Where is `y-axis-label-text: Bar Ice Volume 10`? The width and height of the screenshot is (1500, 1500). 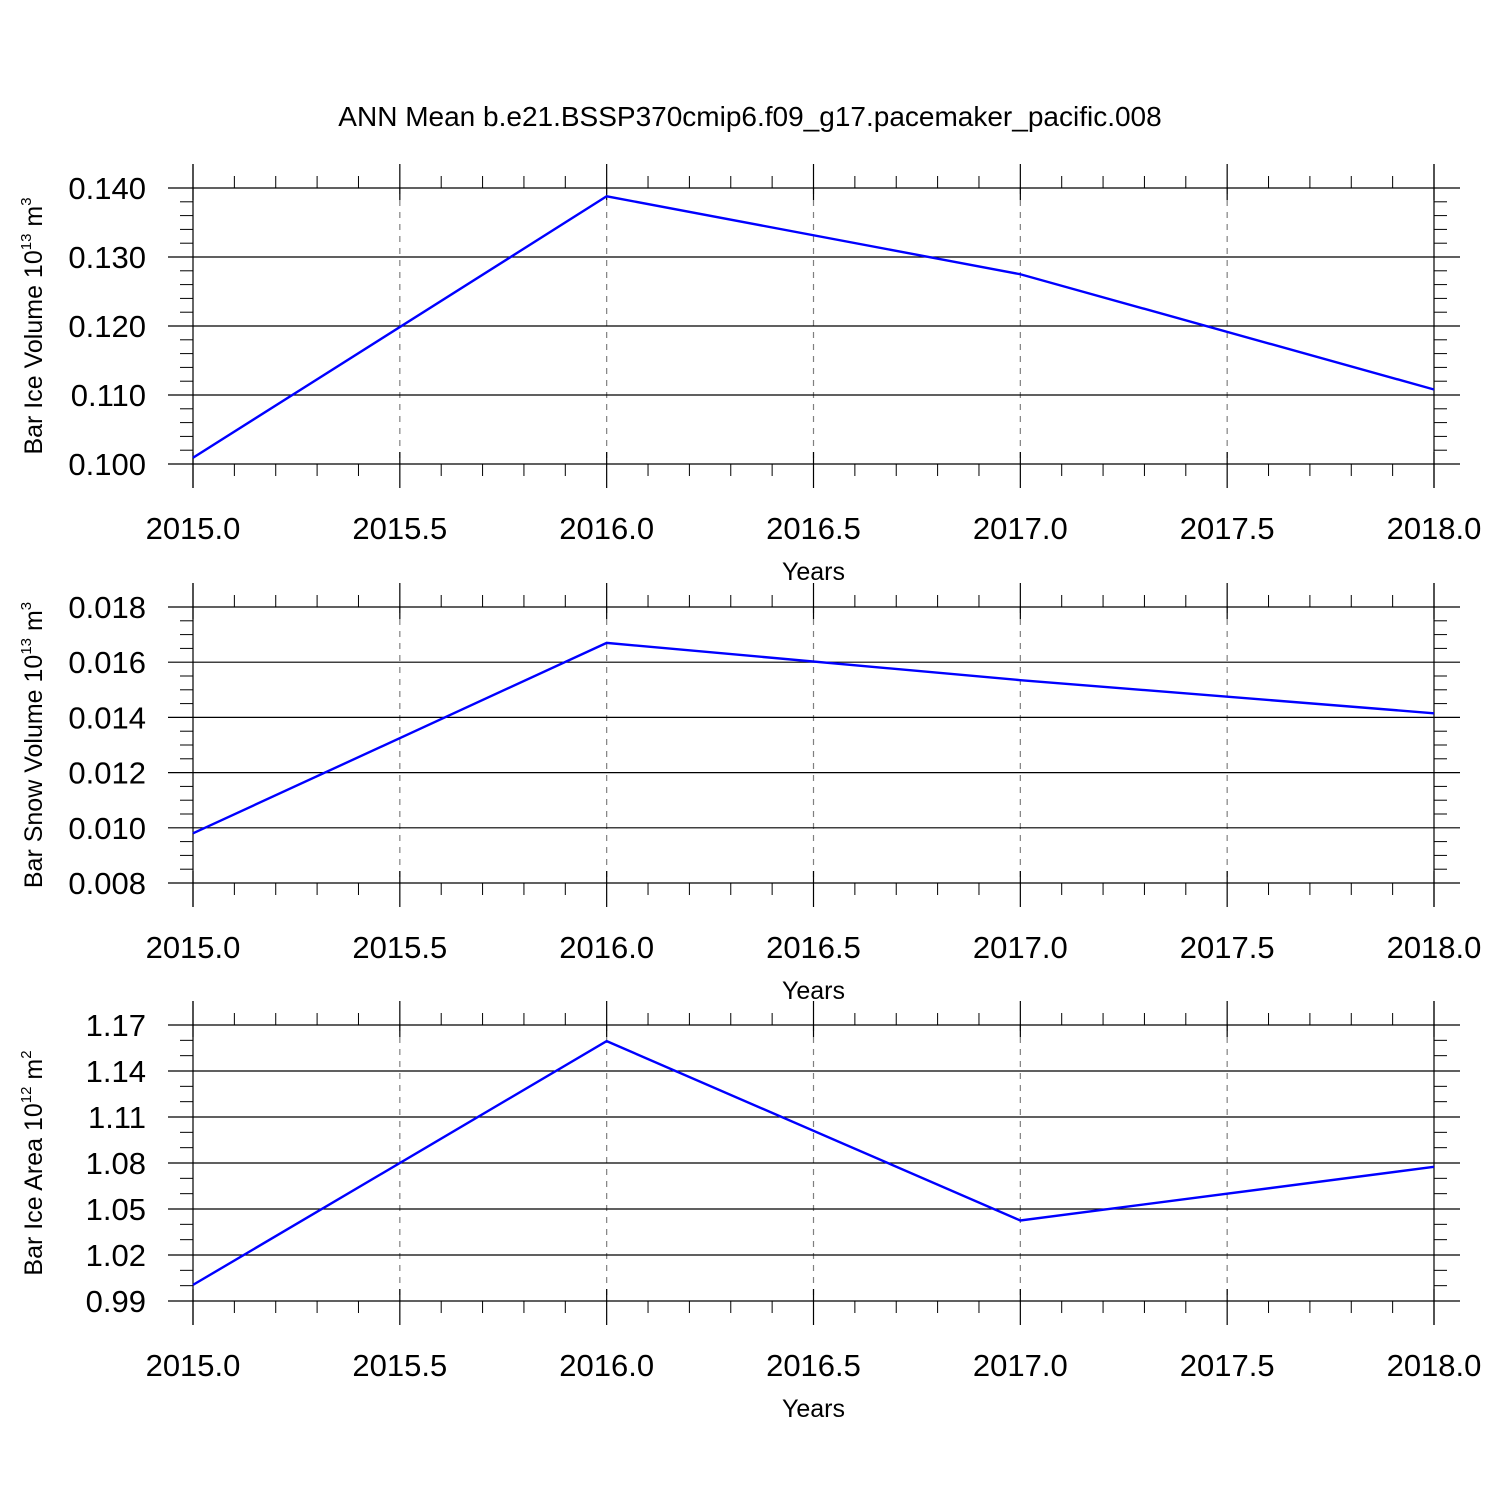 y-axis-label-text: Bar Ice Volume 10 is located at coordinates (34, 352).